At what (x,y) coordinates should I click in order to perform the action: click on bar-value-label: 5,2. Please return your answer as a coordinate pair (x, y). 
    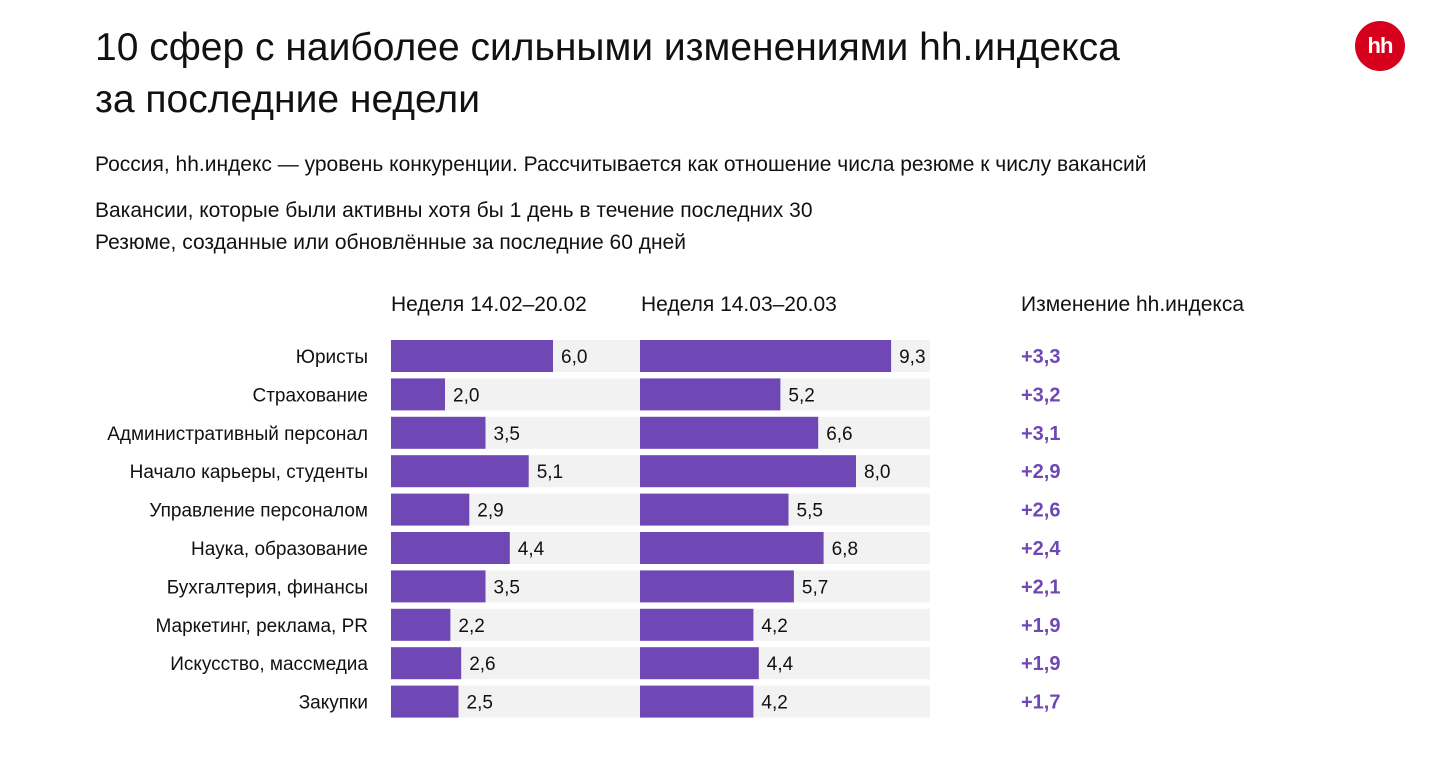
    Looking at the image, I should click on (801, 395).